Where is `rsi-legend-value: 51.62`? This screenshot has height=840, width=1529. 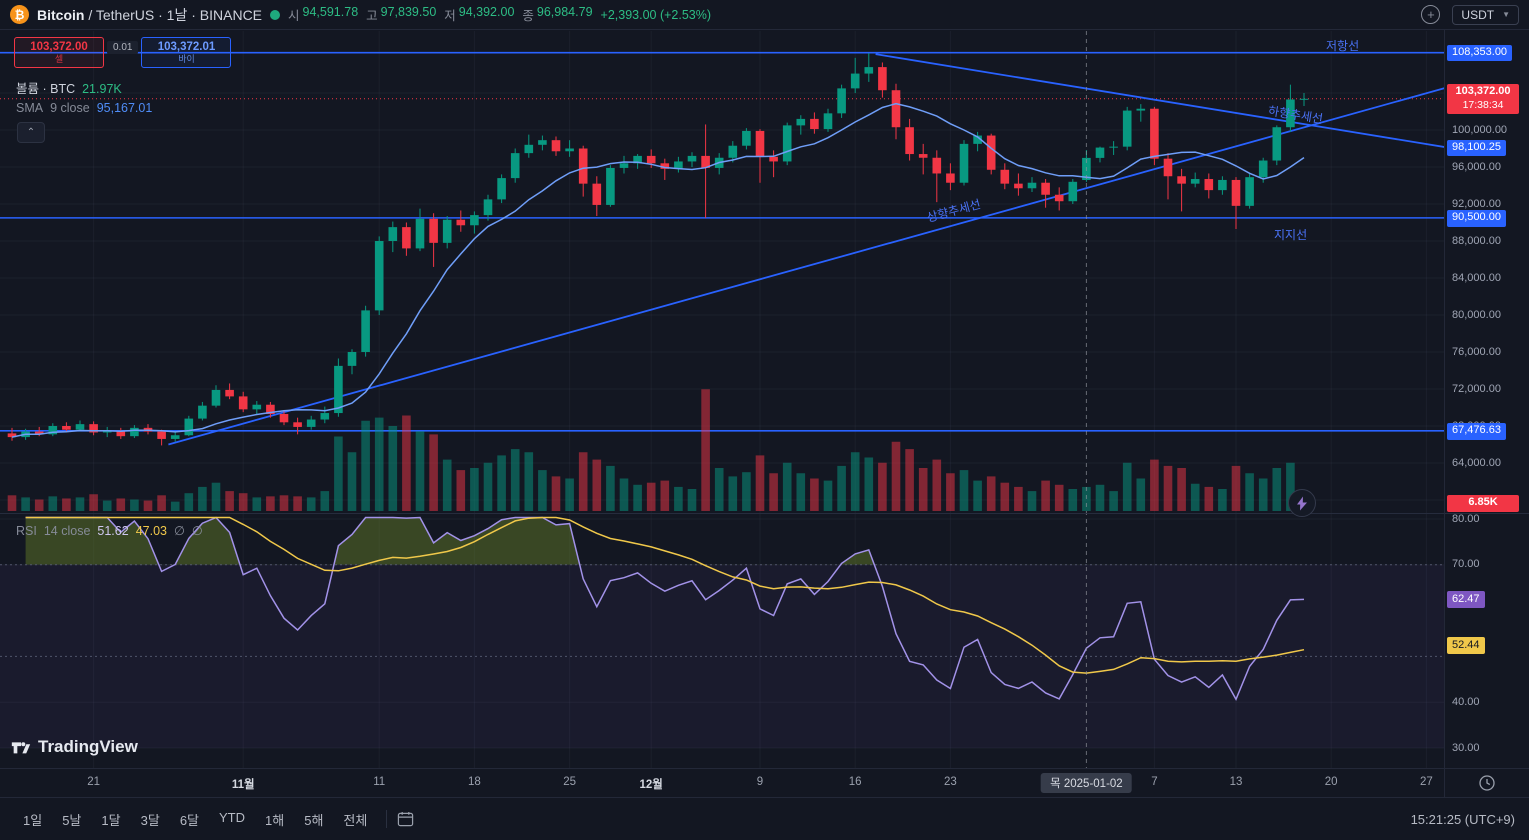
rsi-legend-value: 51.62 is located at coordinates (113, 531).